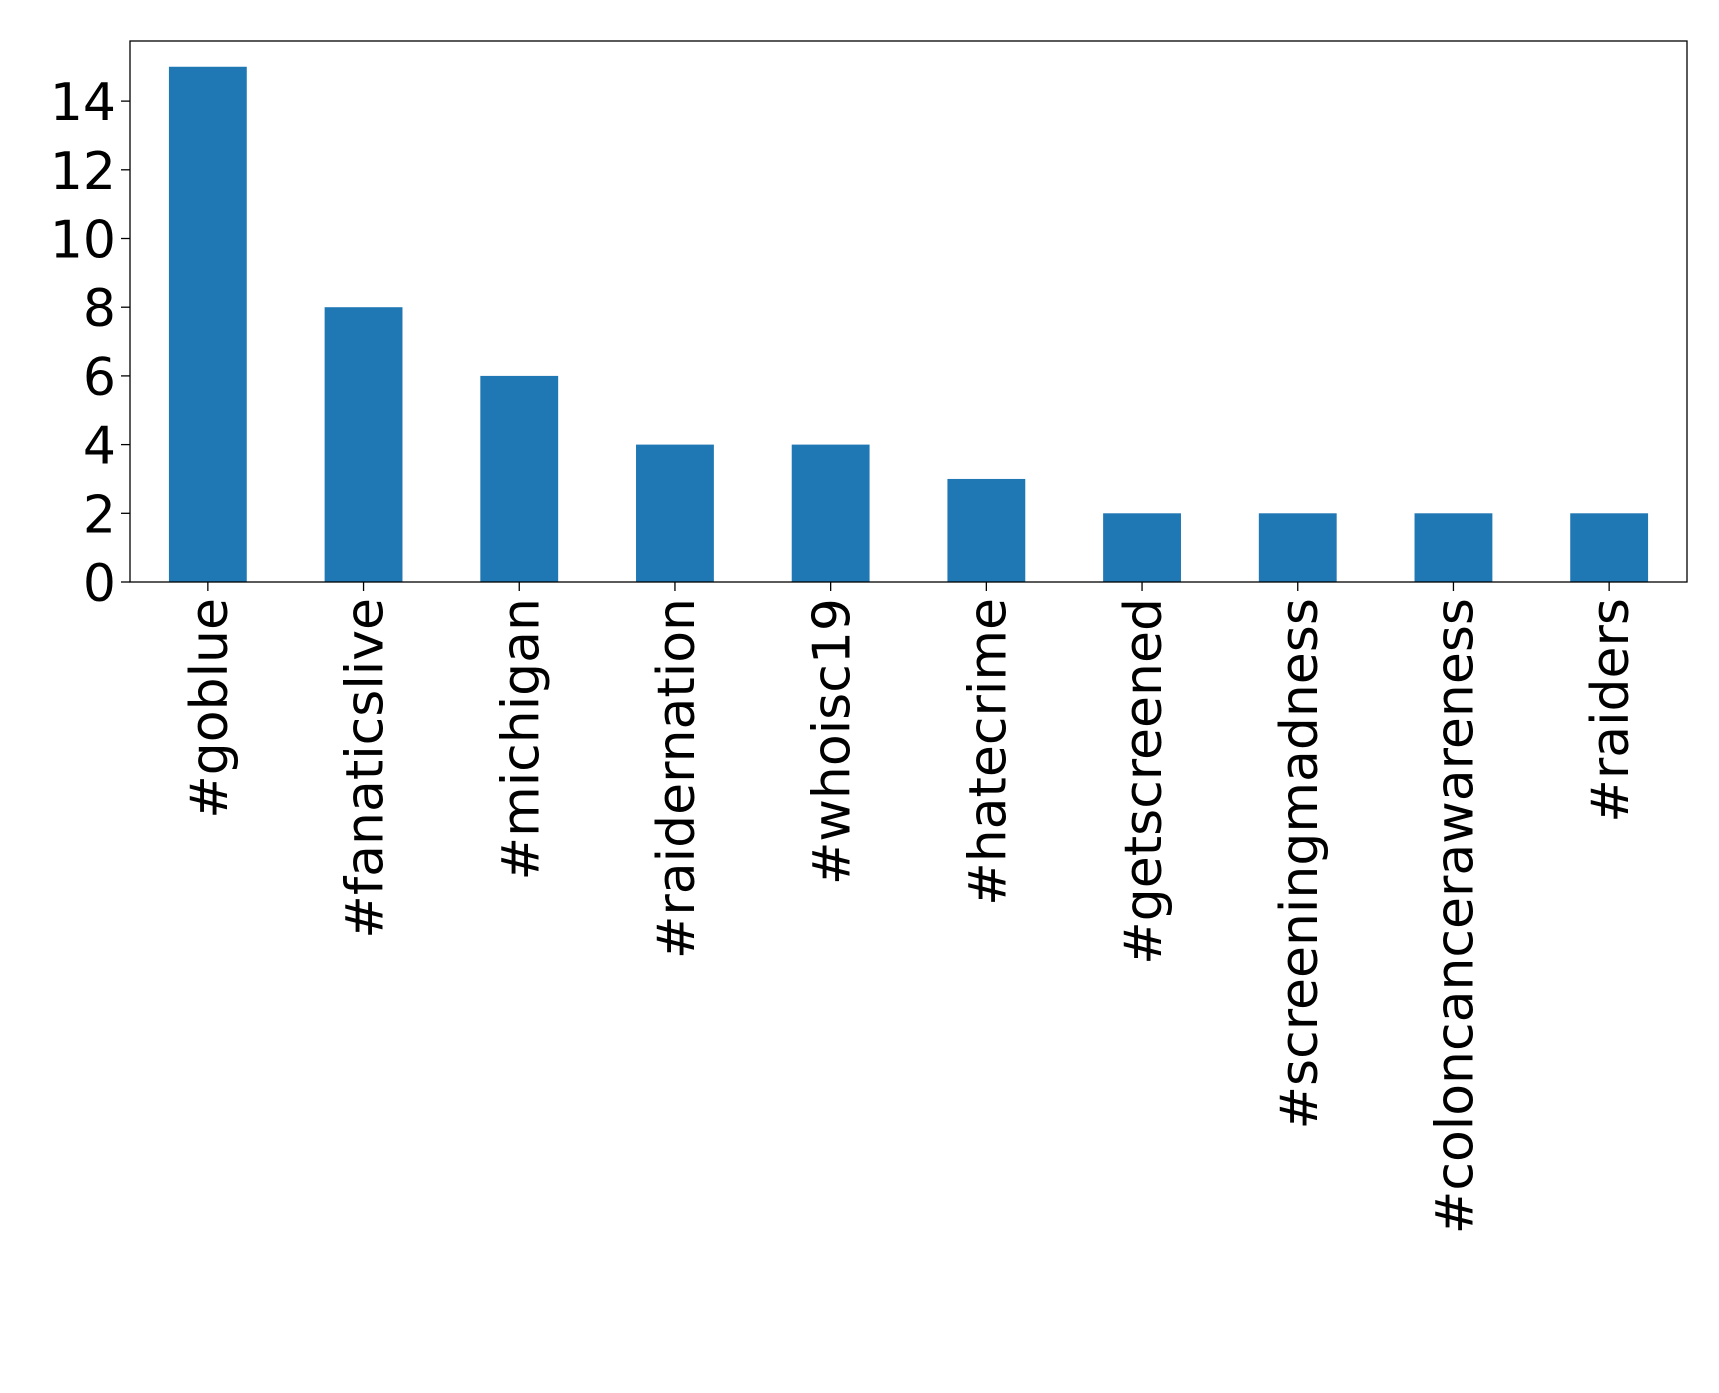 This screenshot has width=1719, height=1393. I want to click on x-tick-label: #michigan, so click(521, 739).